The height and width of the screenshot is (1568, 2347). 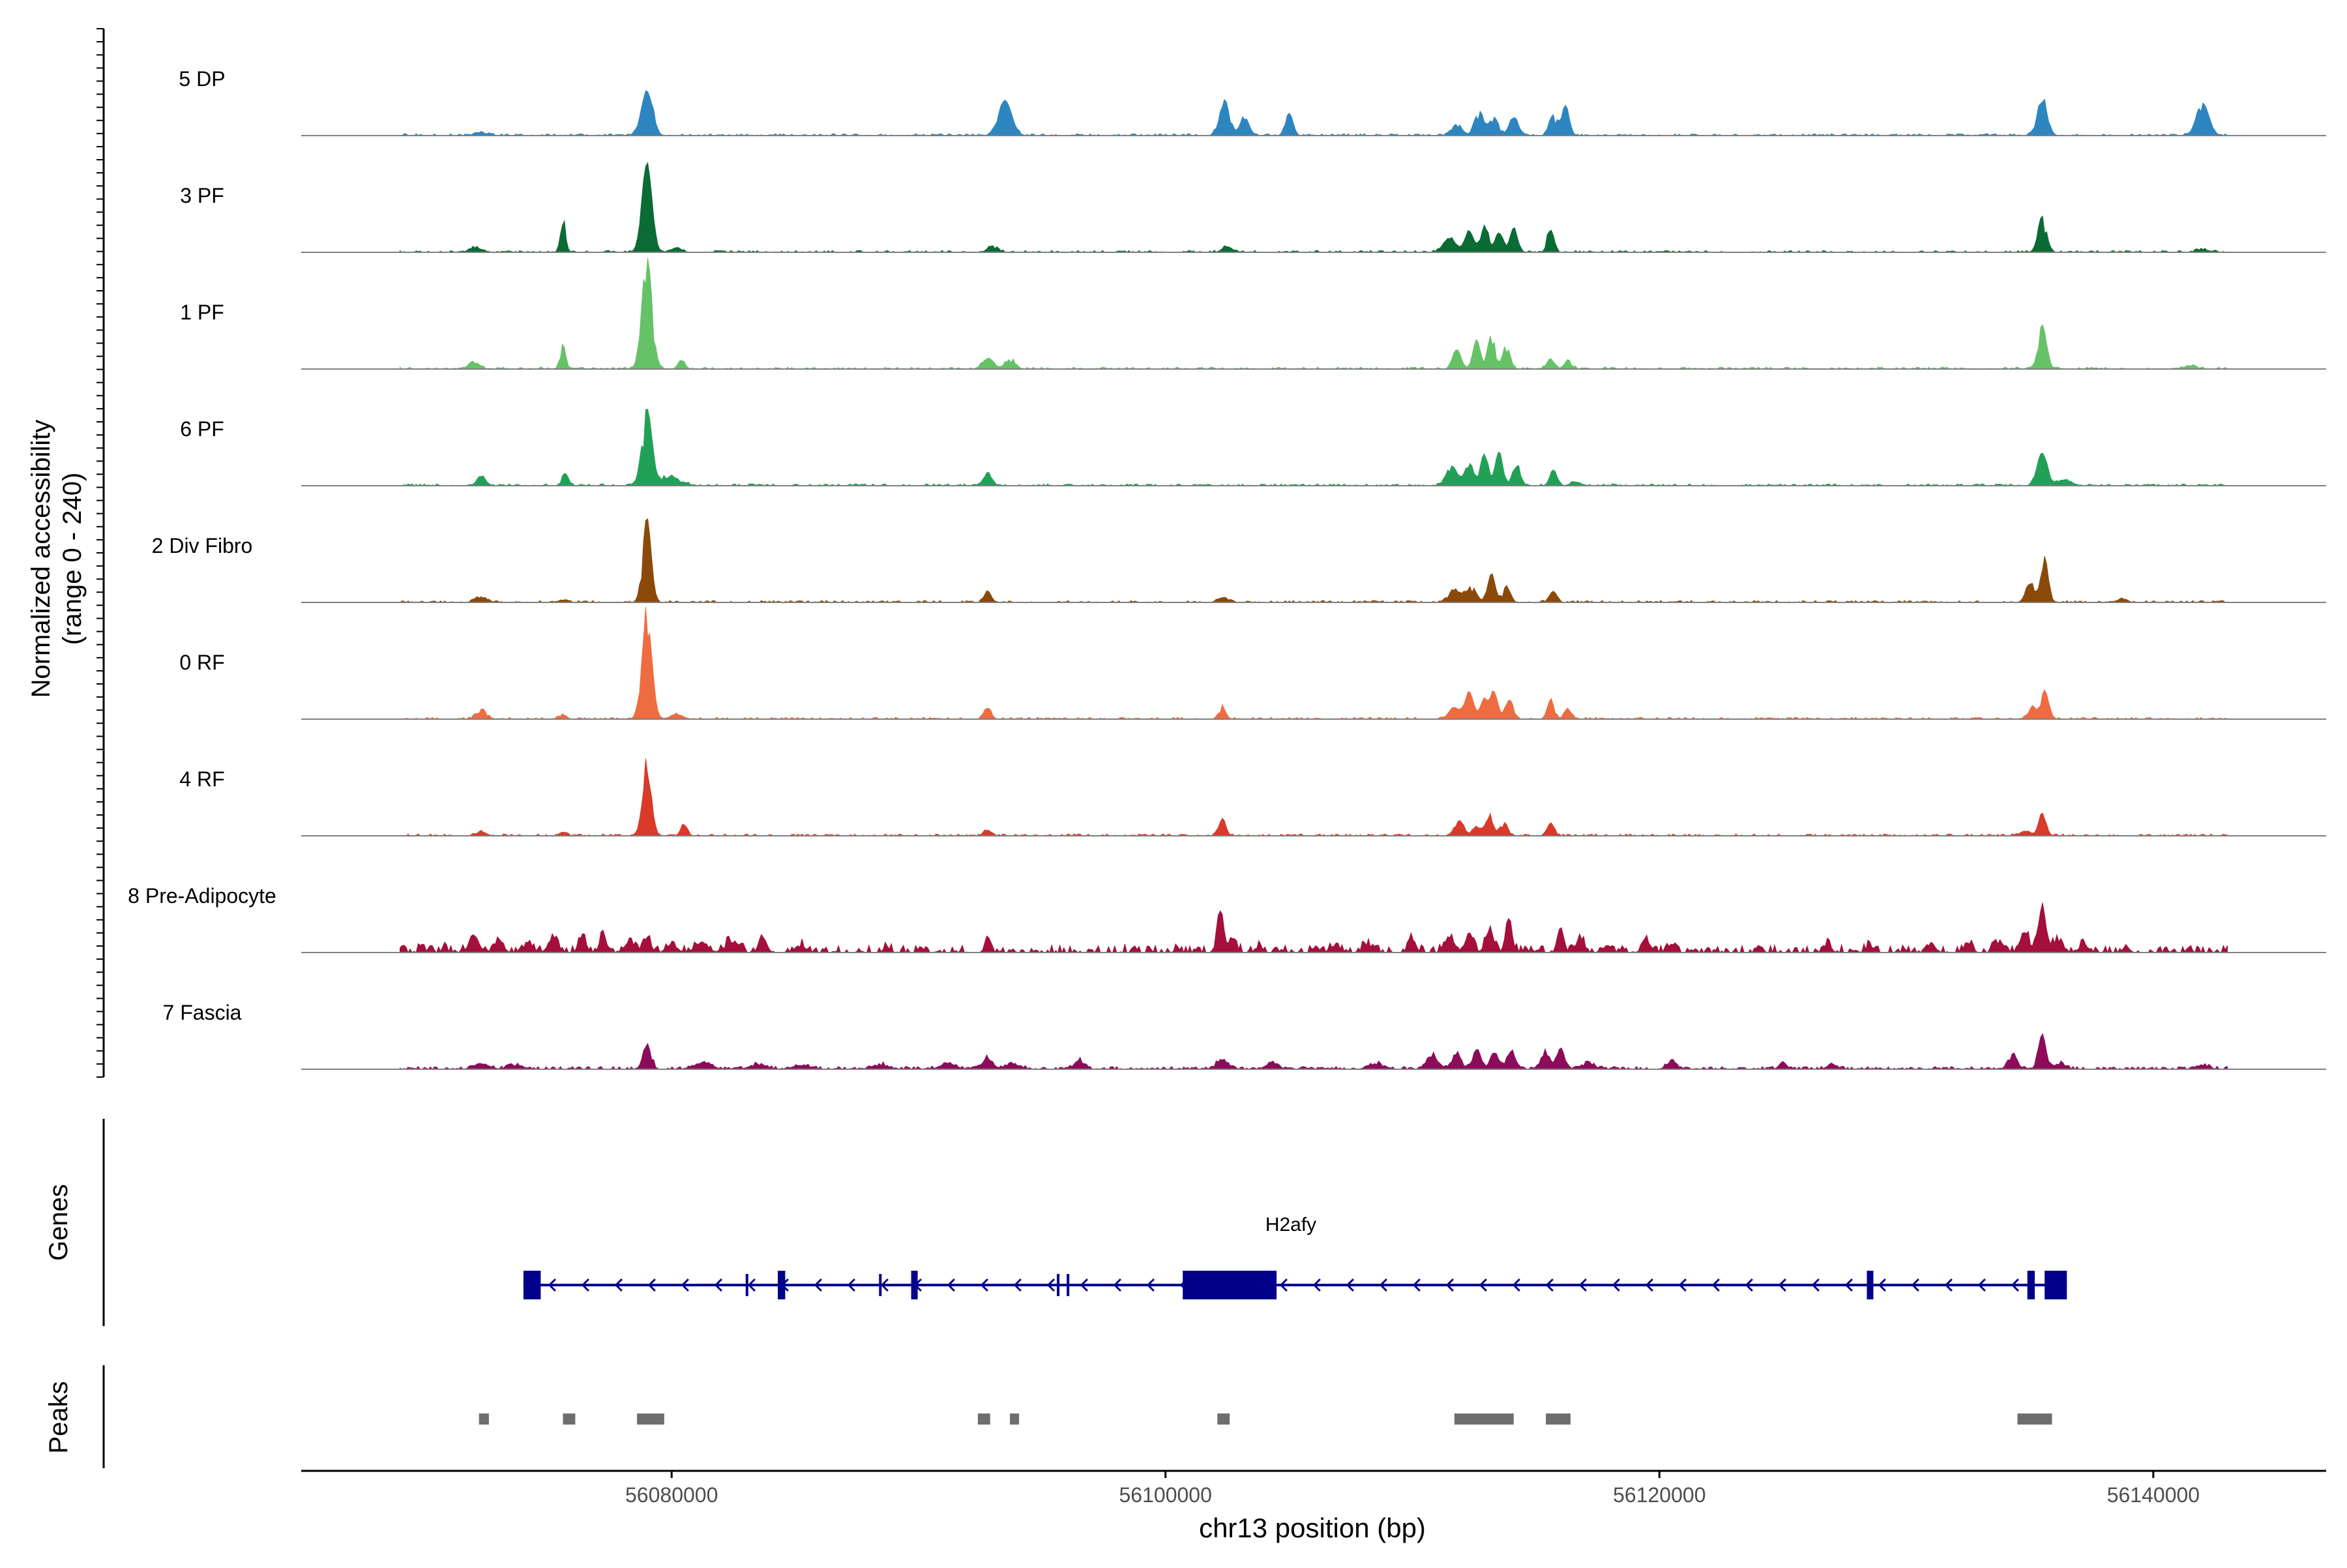 I want to click on track-1-pf: 1 PF, so click(x=1253, y=314).